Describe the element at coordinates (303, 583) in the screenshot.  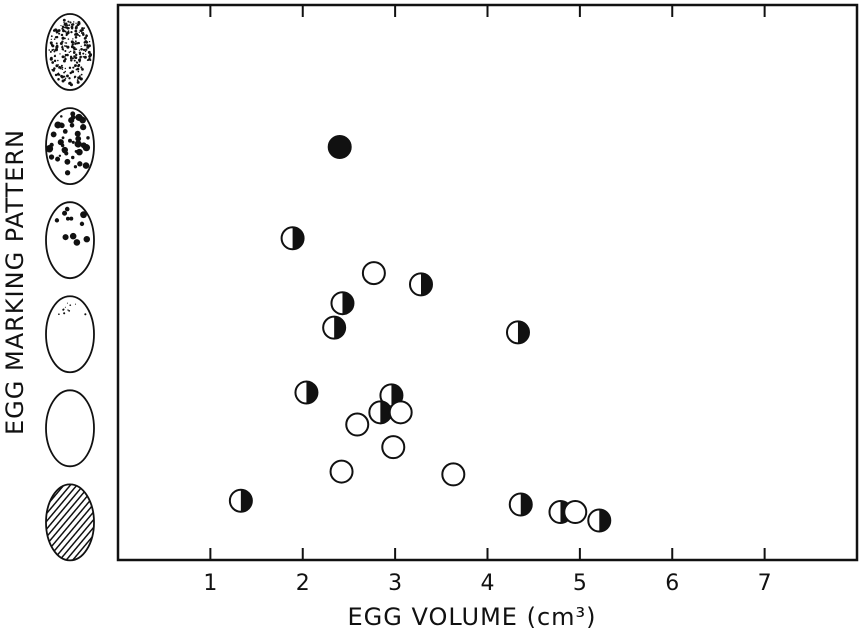
I see `x-tick-label: 2` at that location.